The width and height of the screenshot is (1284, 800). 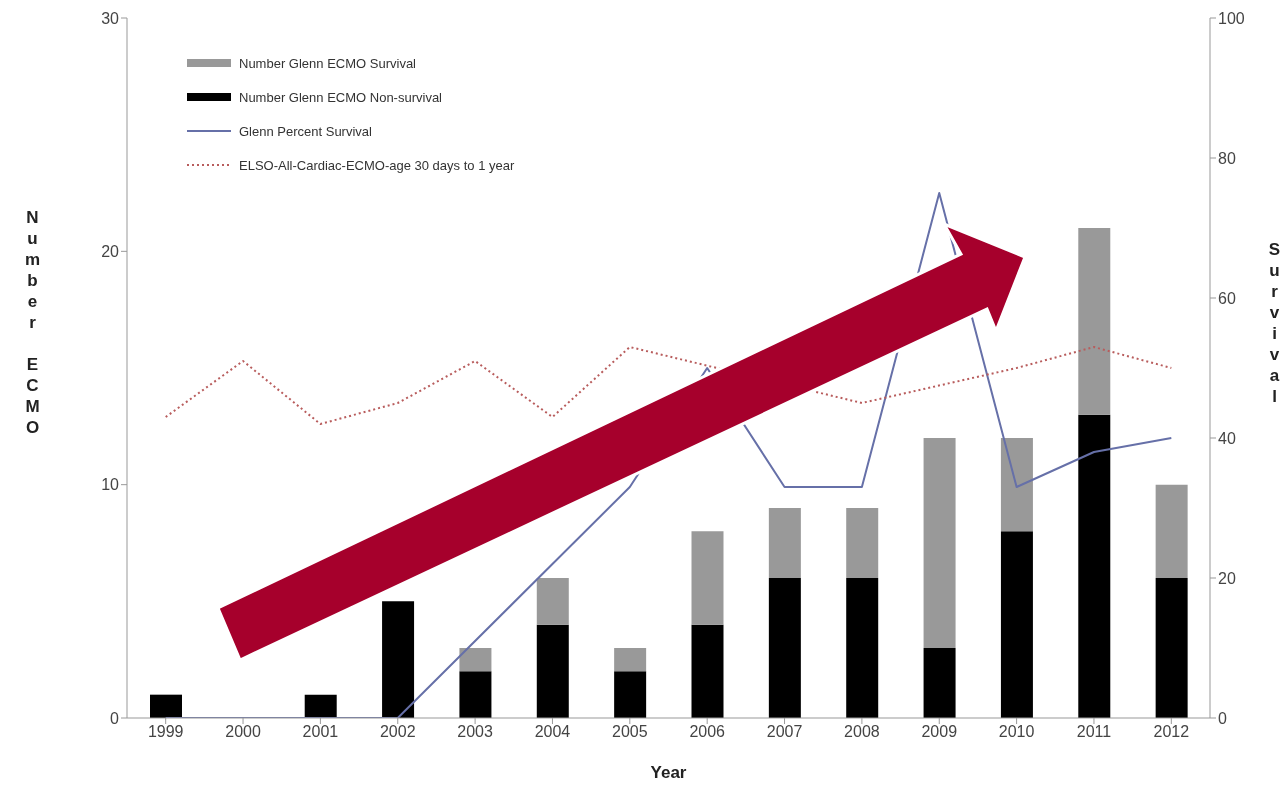 I want to click on x-tick-label: 2012, so click(x=1171, y=732).